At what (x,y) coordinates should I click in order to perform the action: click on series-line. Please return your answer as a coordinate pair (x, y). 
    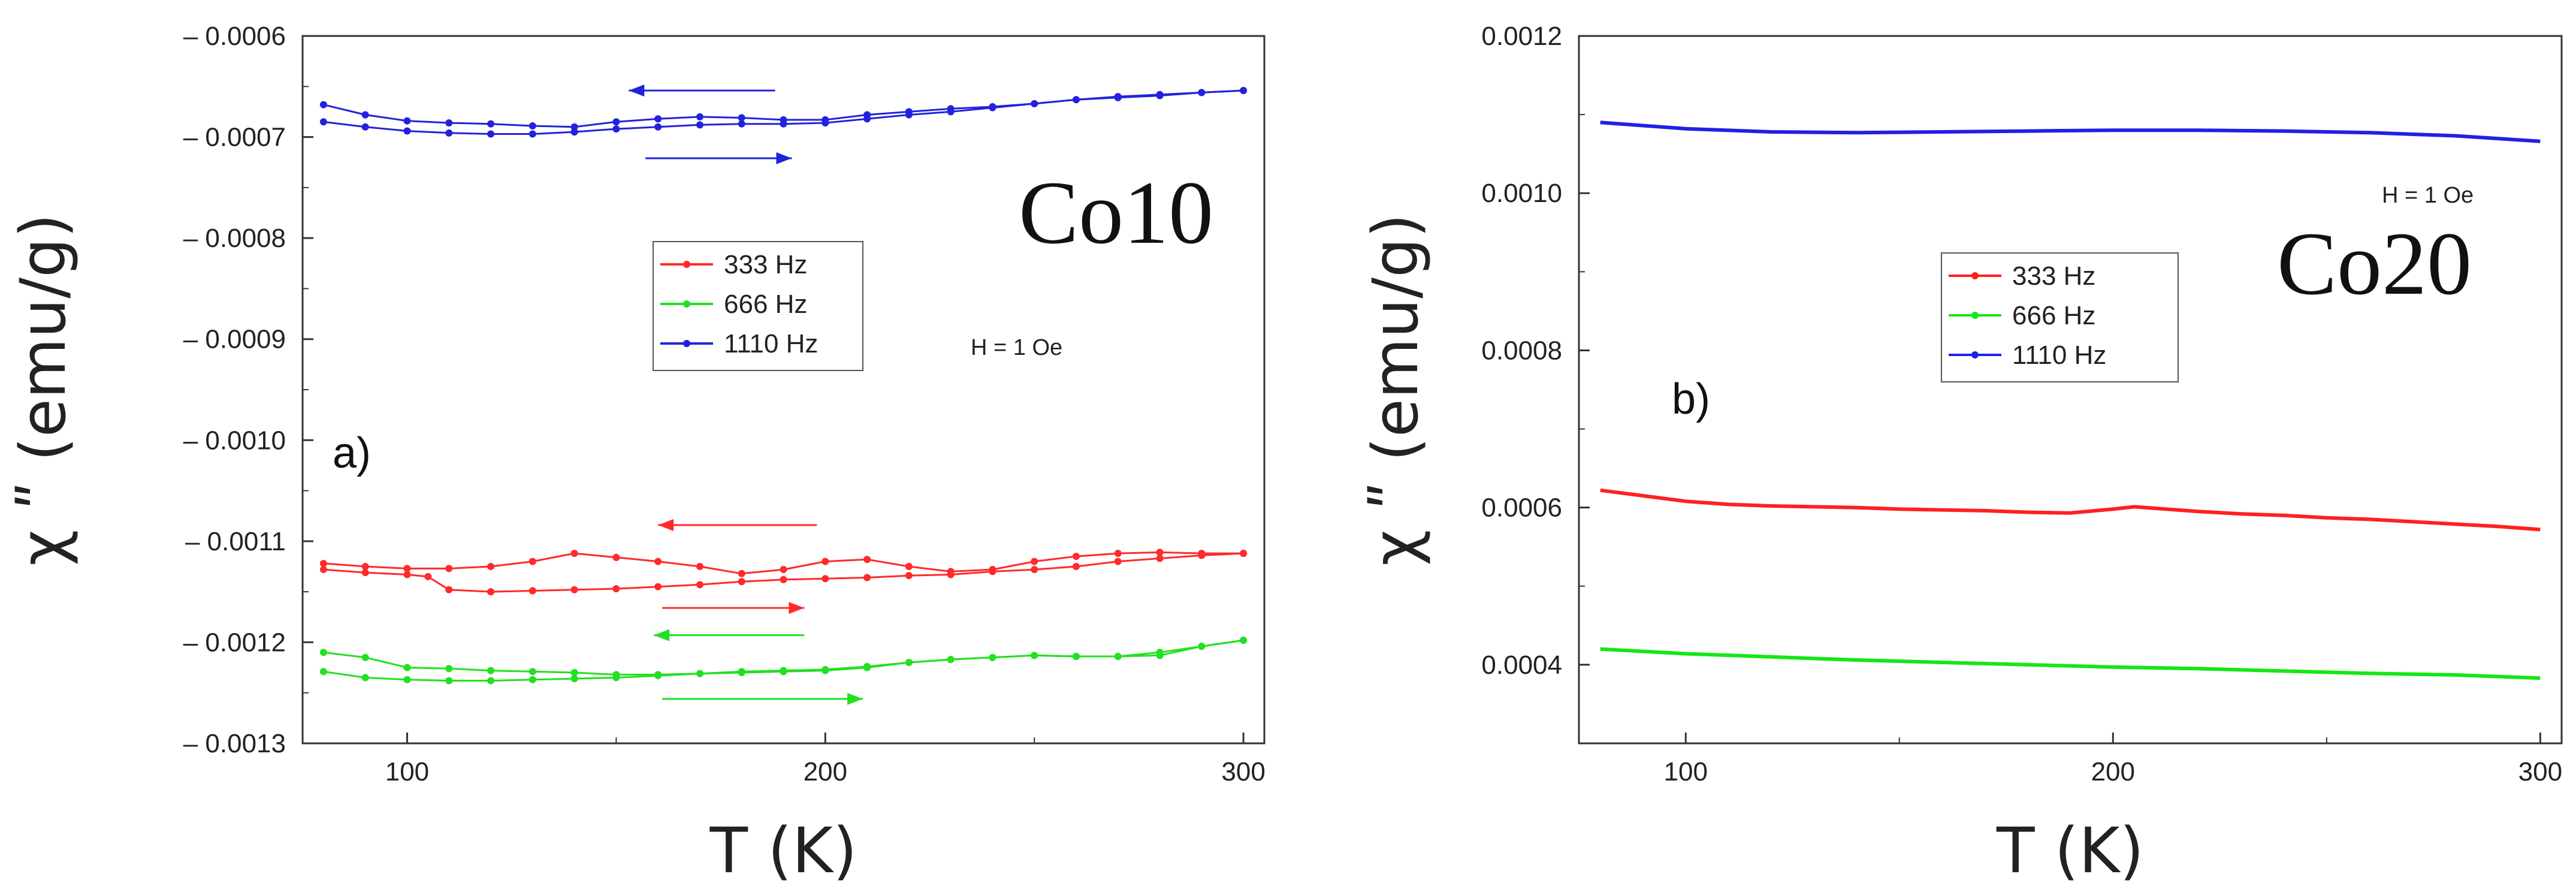
    Looking at the image, I should click on (783, 572).